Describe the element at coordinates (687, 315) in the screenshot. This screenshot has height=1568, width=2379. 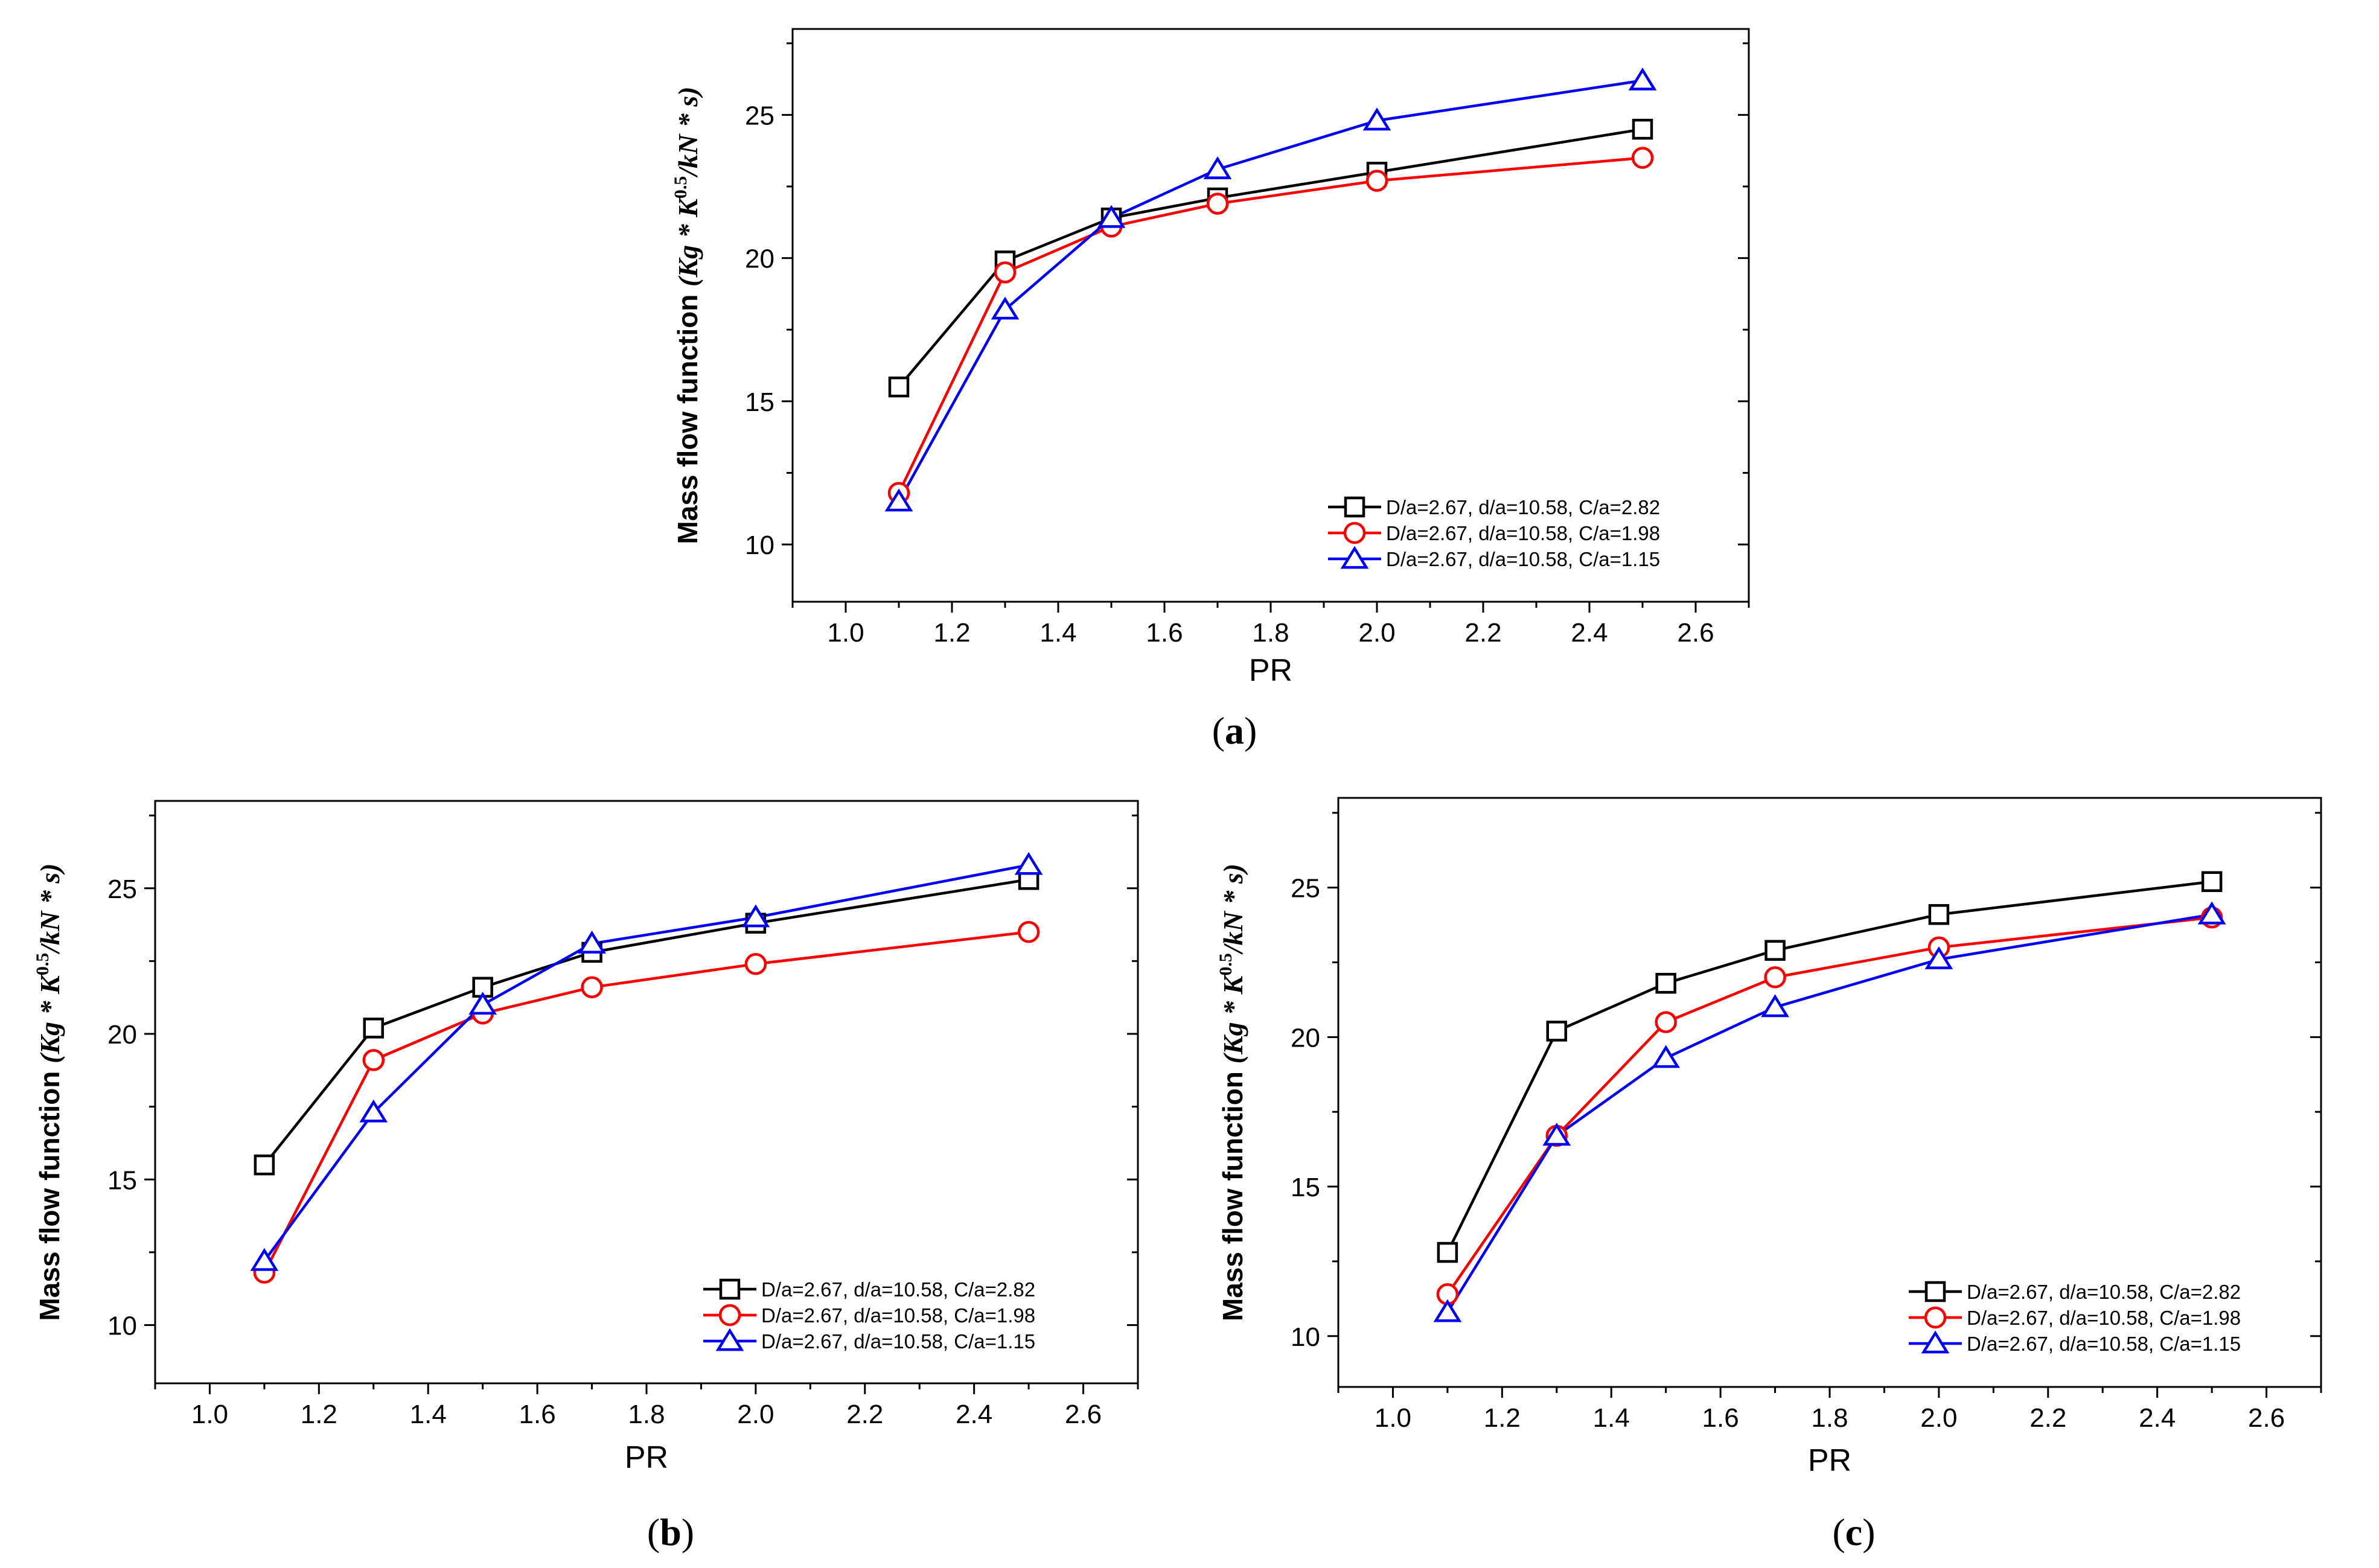
I see `y-axis-title: Mass flow function (Kg * K0.5/kN * s)` at that location.